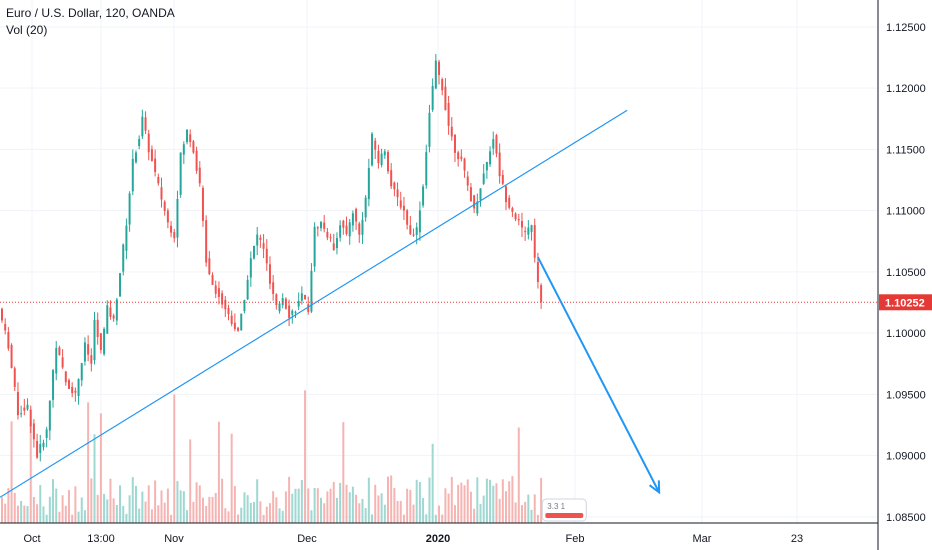 This screenshot has width=932, height=550. What do you see at coordinates (654, 487) in the screenshot?
I see `forecast-arrow-head` at bounding box center [654, 487].